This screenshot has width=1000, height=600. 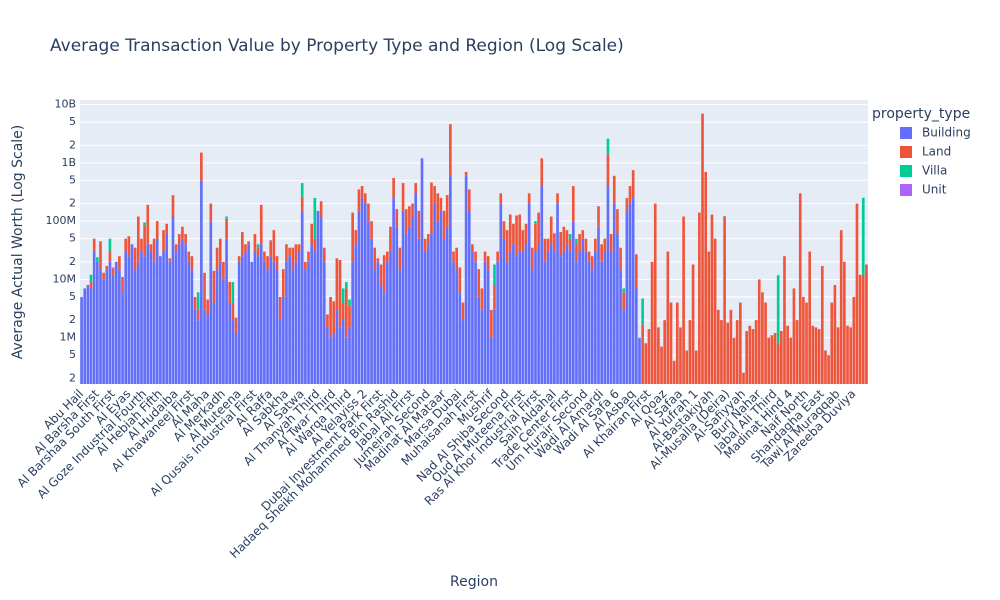 What do you see at coordinates (946, 133) in the screenshot?
I see `legend-label: Building` at bounding box center [946, 133].